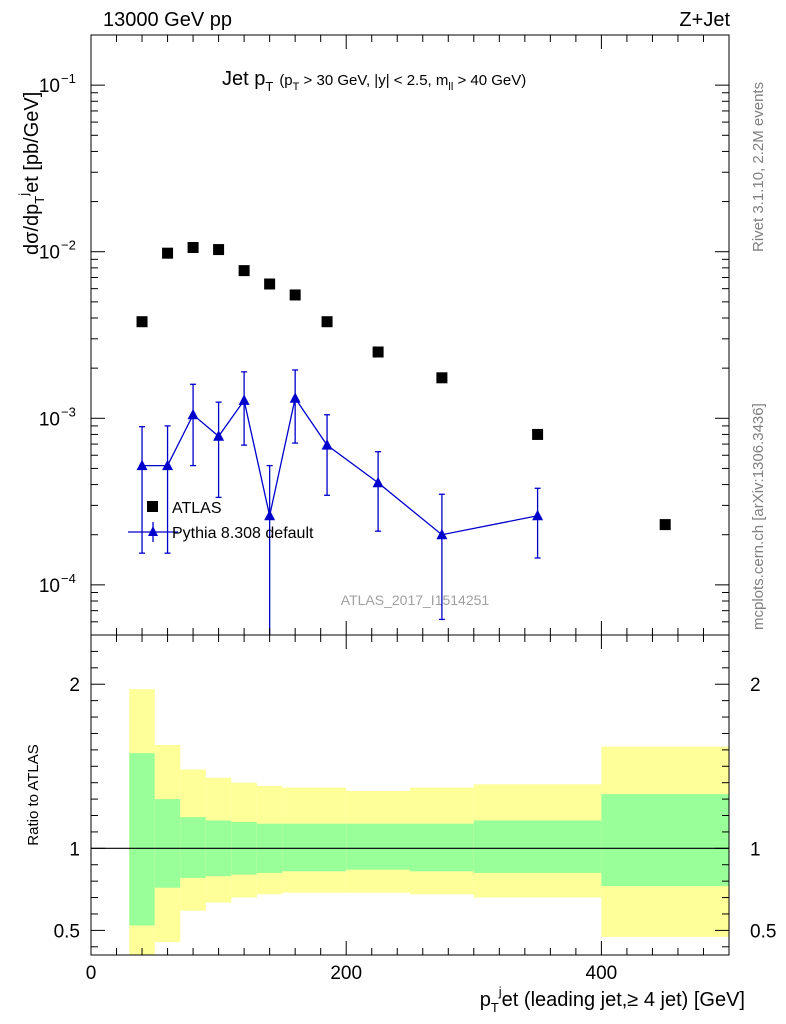 The height and width of the screenshot is (1024, 786). What do you see at coordinates (623, 1000) in the screenshot?
I see `xlabel-suffix: et (leading jet,≥ 4 jet) [GeV]` at bounding box center [623, 1000].